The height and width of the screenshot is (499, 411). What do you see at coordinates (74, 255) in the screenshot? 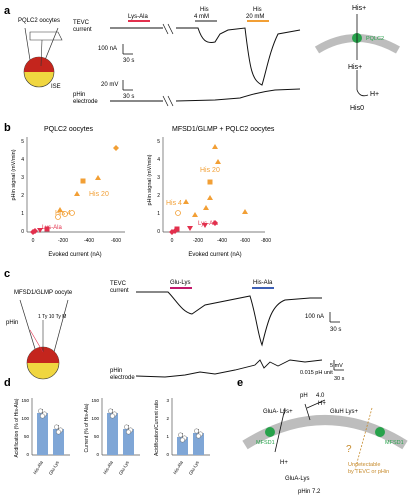
I see `b-left-xlabel: Evoked current (nA)` at bounding box center [74, 255].